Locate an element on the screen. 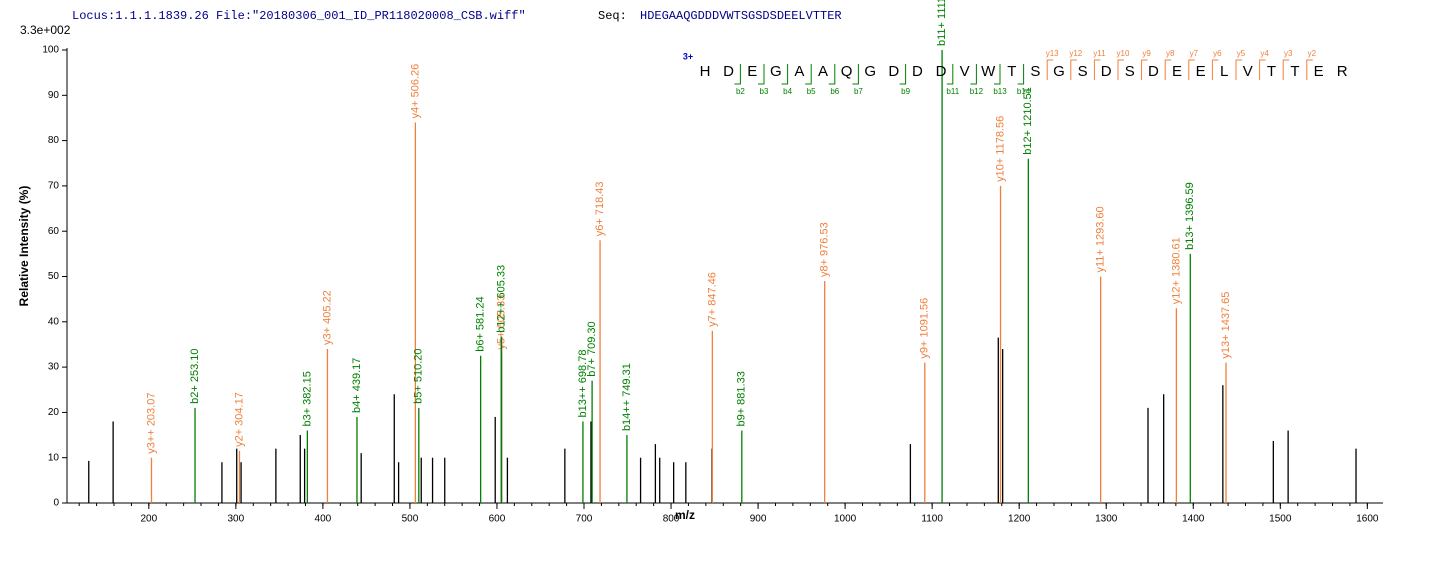  peak-label: y3+ 405.22 is located at coordinates (327, 317).